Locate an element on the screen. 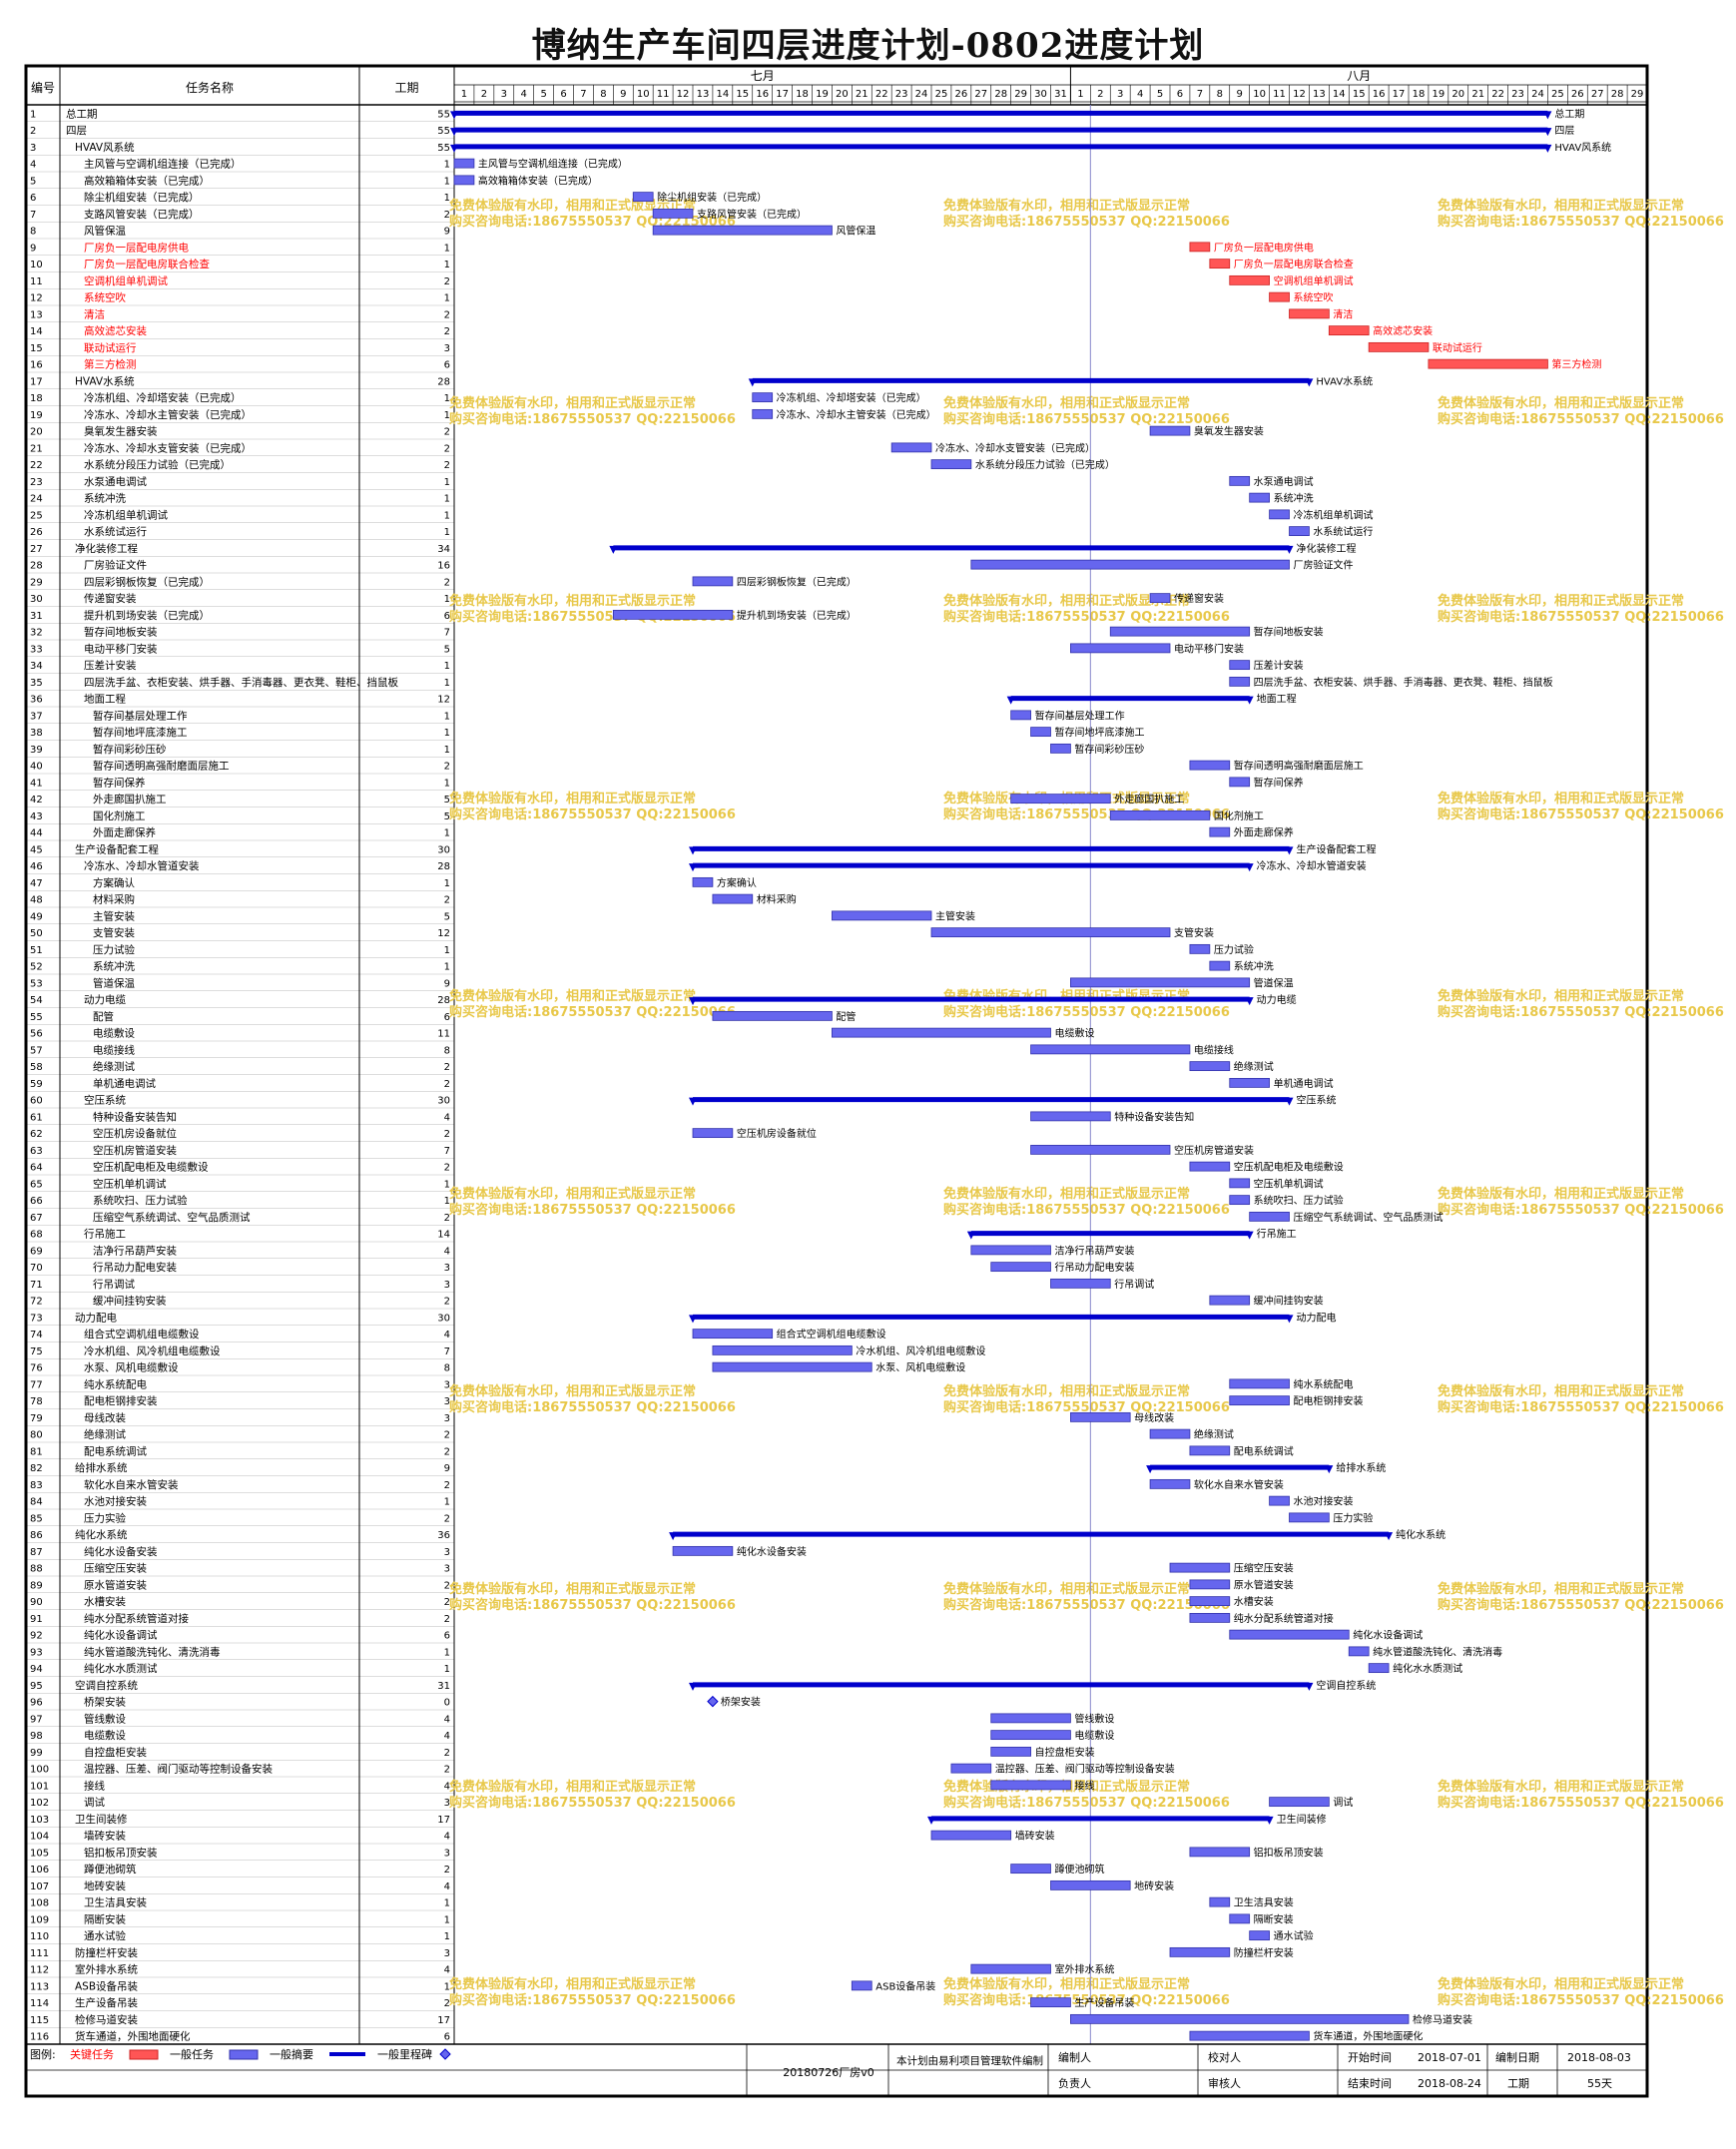 The image size is (1736, 2149). task-name: 四层 is located at coordinates (76, 131).